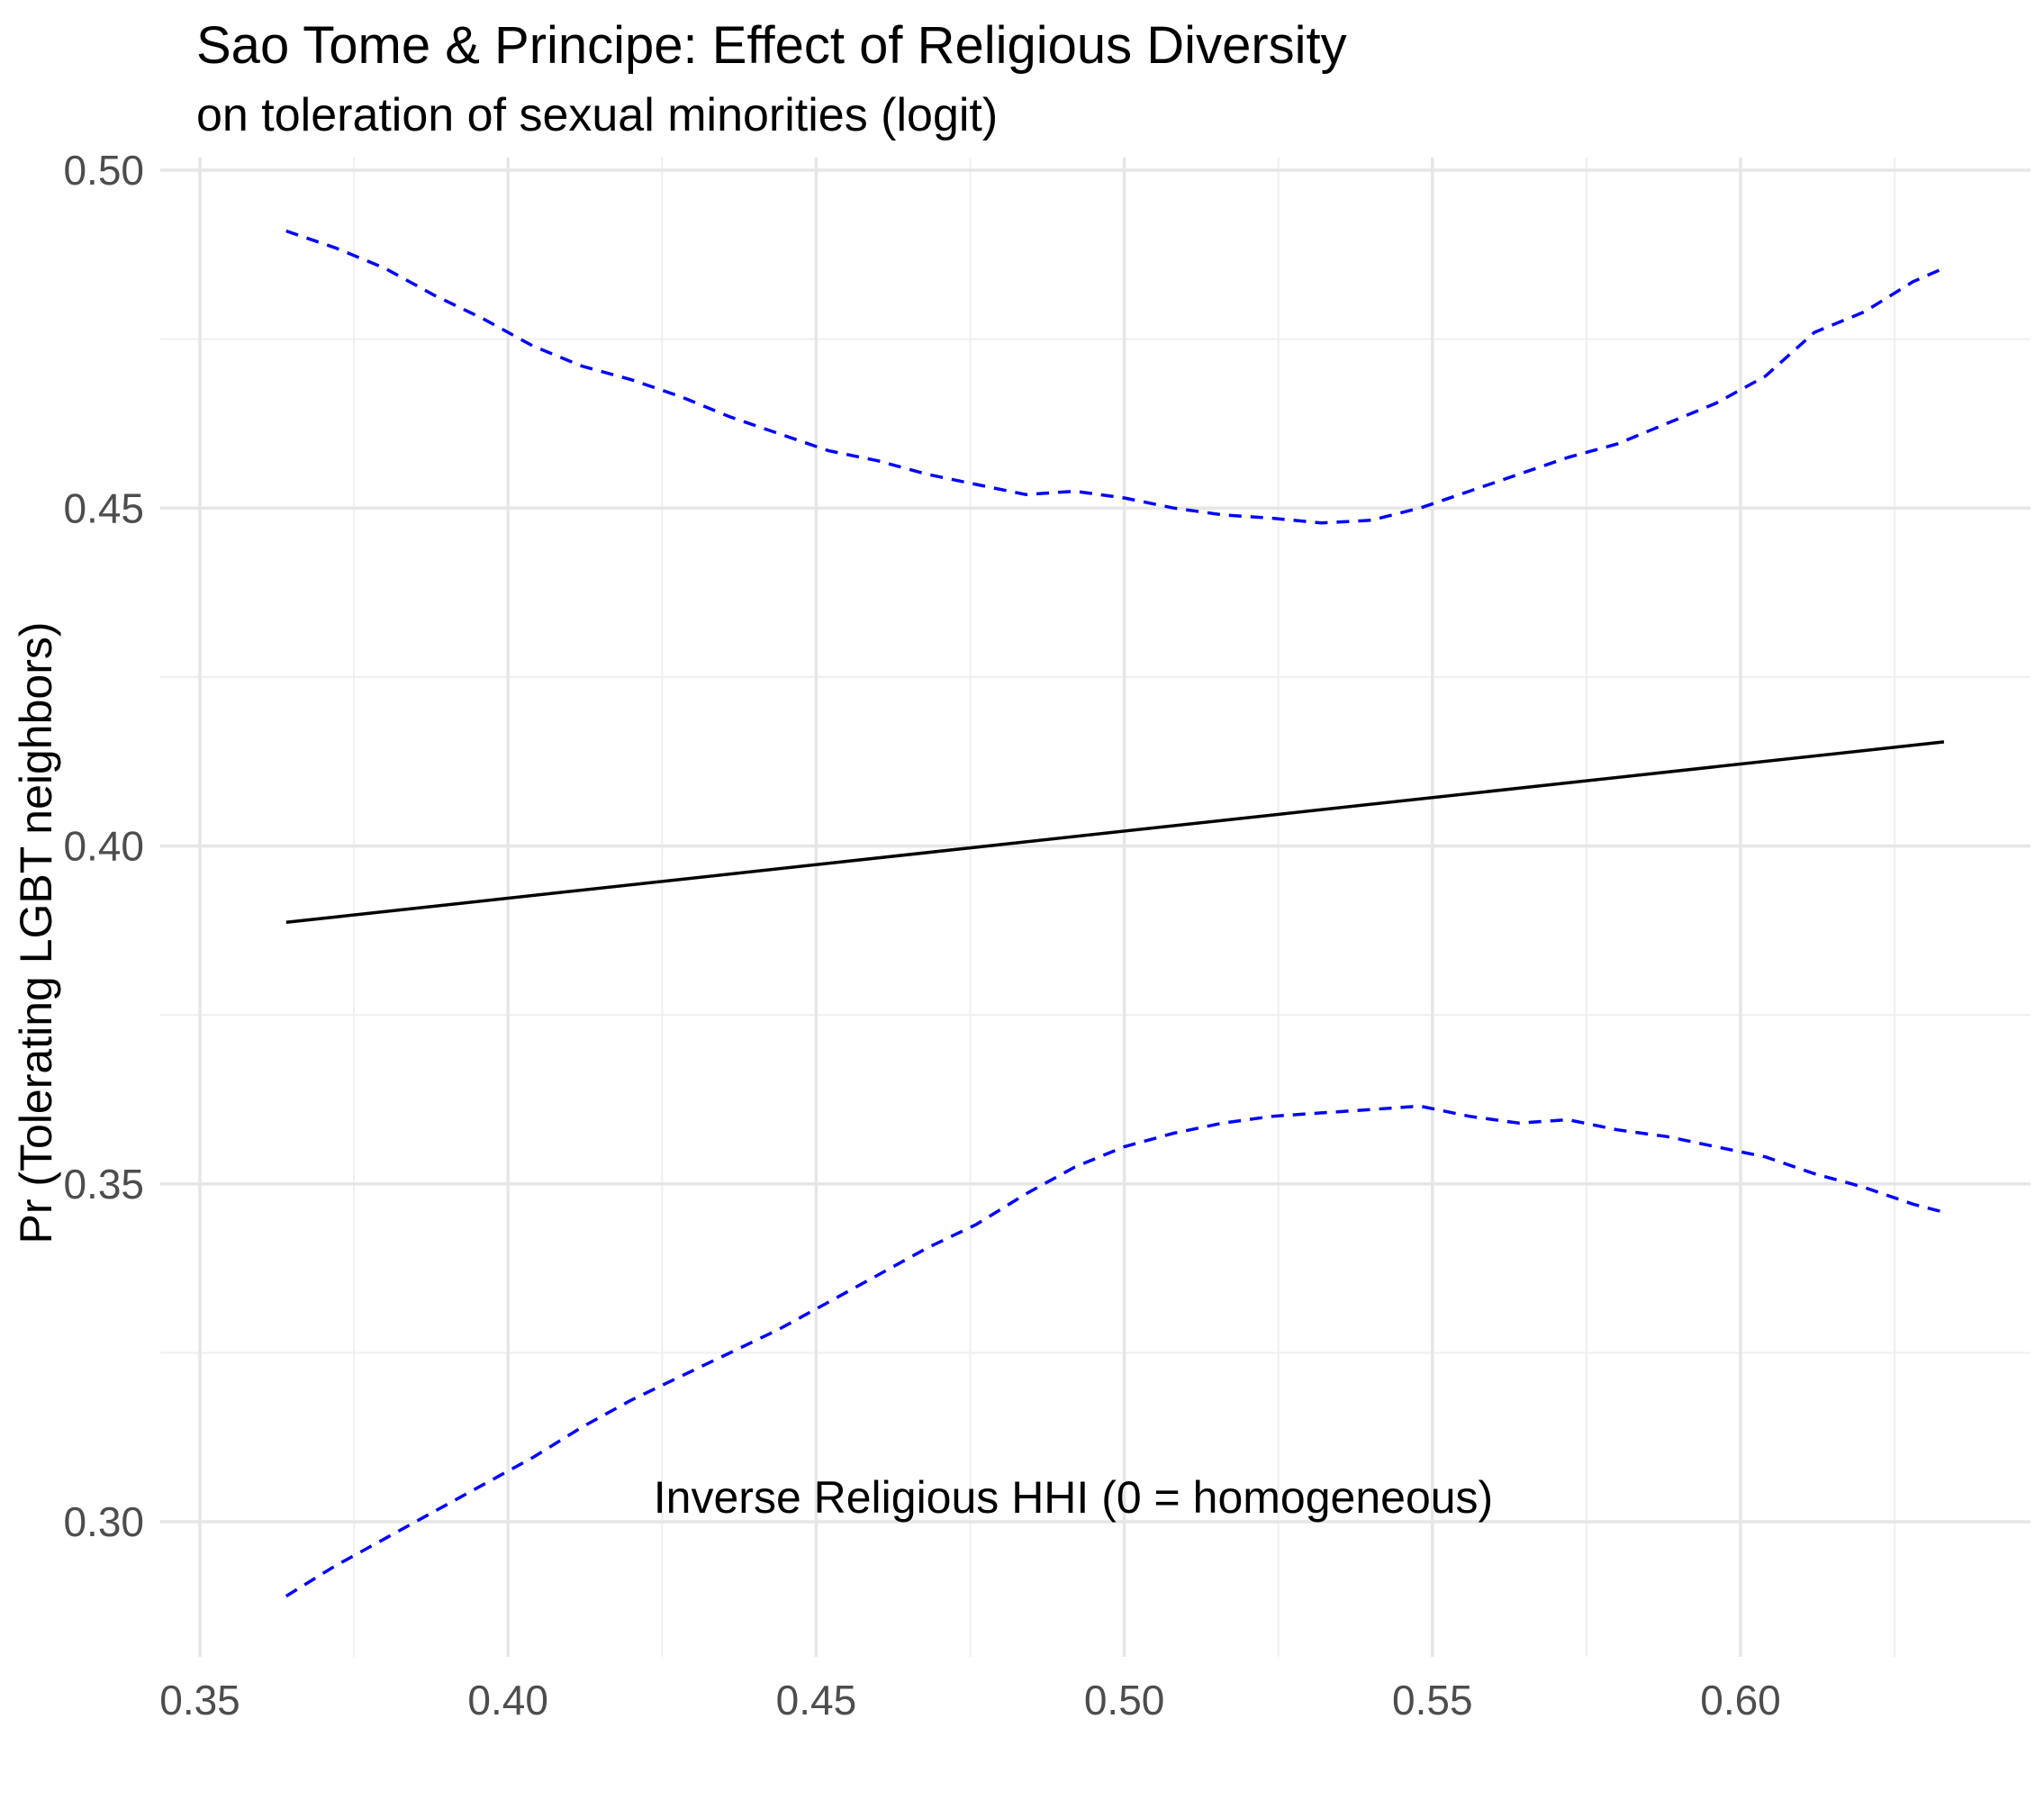  I want to click on x-tick-label: 0.45, so click(816, 1700).